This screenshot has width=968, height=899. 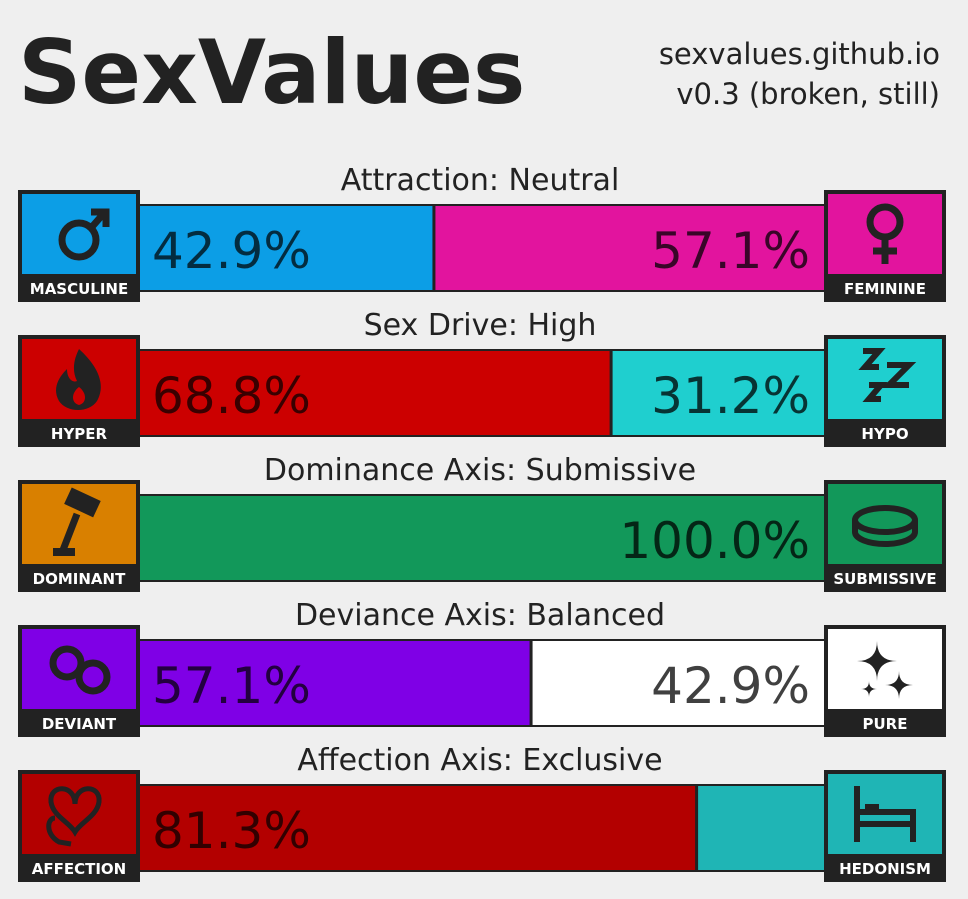 I want to click on icon-label: HYPO, so click(x=884, y=434).